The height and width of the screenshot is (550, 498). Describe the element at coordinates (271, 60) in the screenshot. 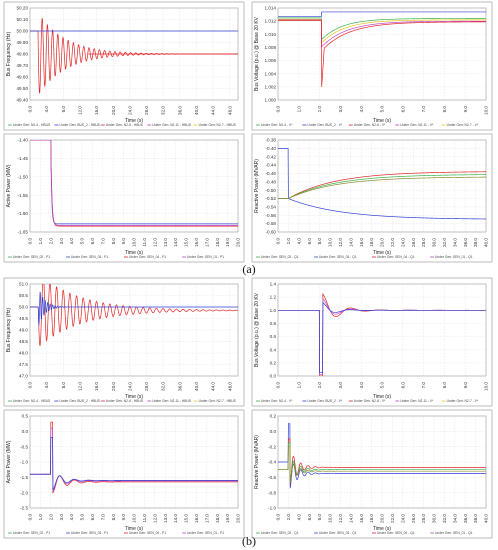

I see `y-tick-label: 1.006` at that location.